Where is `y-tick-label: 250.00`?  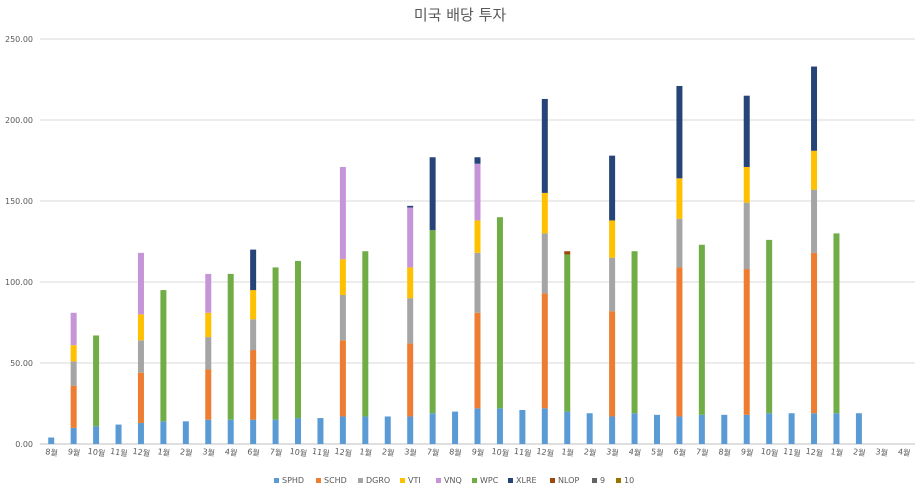
y-tick-label: 250.00 is located at coordinates (19, 39).